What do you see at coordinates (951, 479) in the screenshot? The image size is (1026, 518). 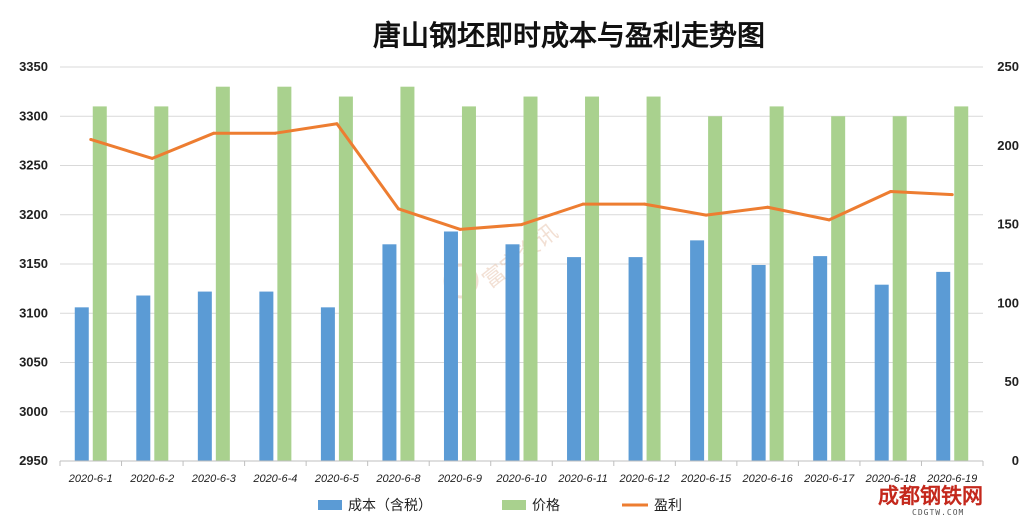 I see `x-axis-tick-label: 2020-6-19` at bounding box center [951, 479].